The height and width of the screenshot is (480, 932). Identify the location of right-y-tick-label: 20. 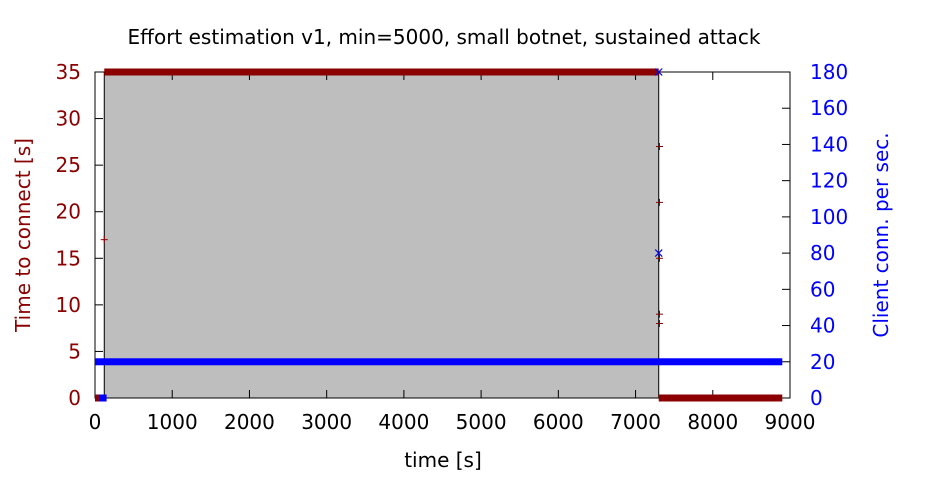
(822, 362).